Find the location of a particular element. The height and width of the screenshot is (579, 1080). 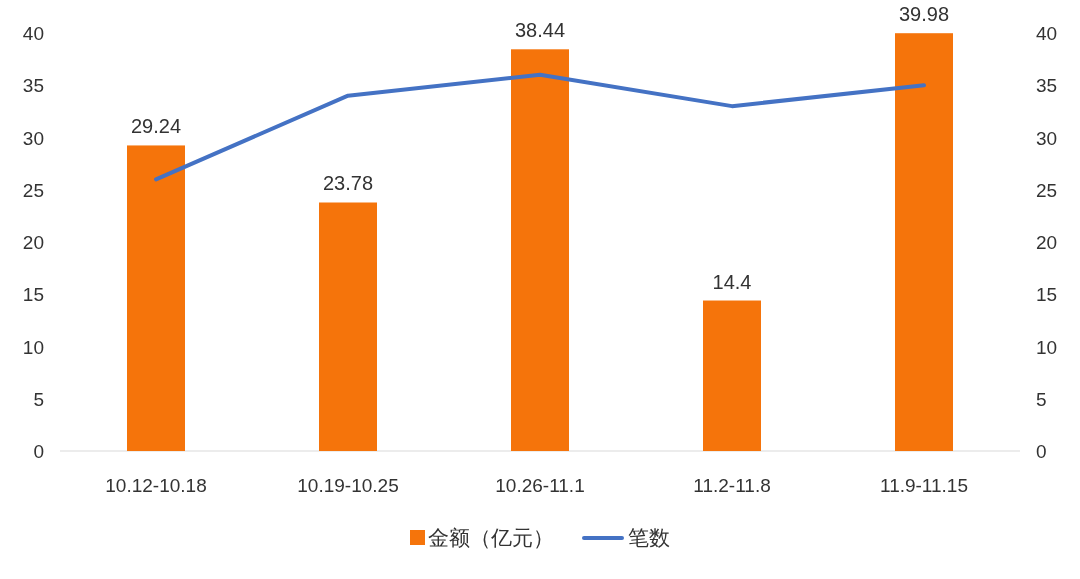

data-label: 39.98 is located at coordinates (924, 14).